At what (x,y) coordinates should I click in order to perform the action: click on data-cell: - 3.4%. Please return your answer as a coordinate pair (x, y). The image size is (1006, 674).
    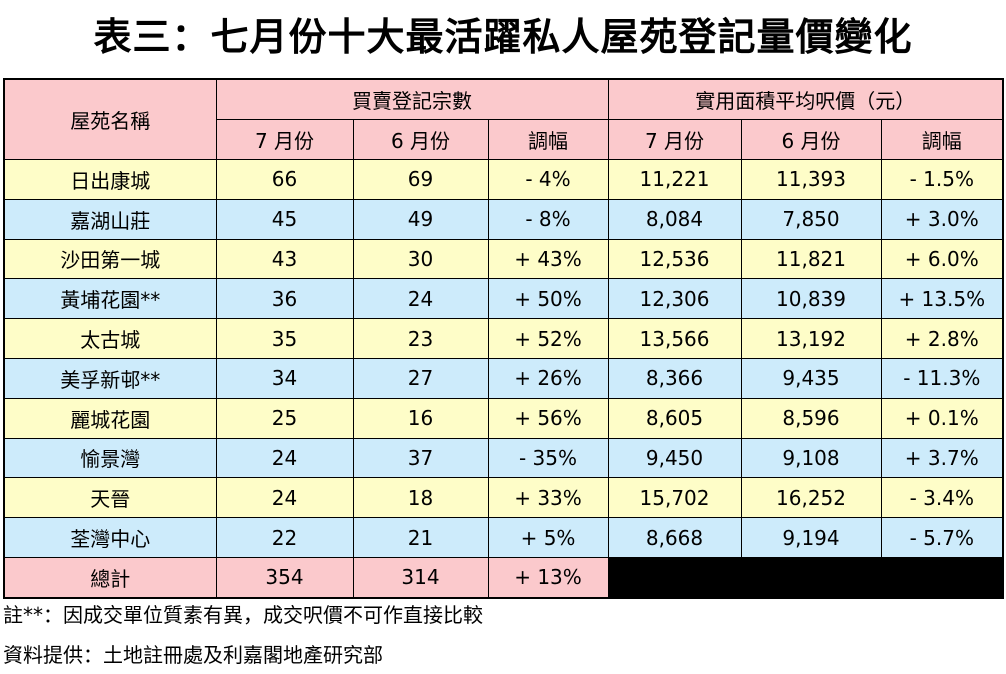
    Looking at the image, I should click on (942, 498).